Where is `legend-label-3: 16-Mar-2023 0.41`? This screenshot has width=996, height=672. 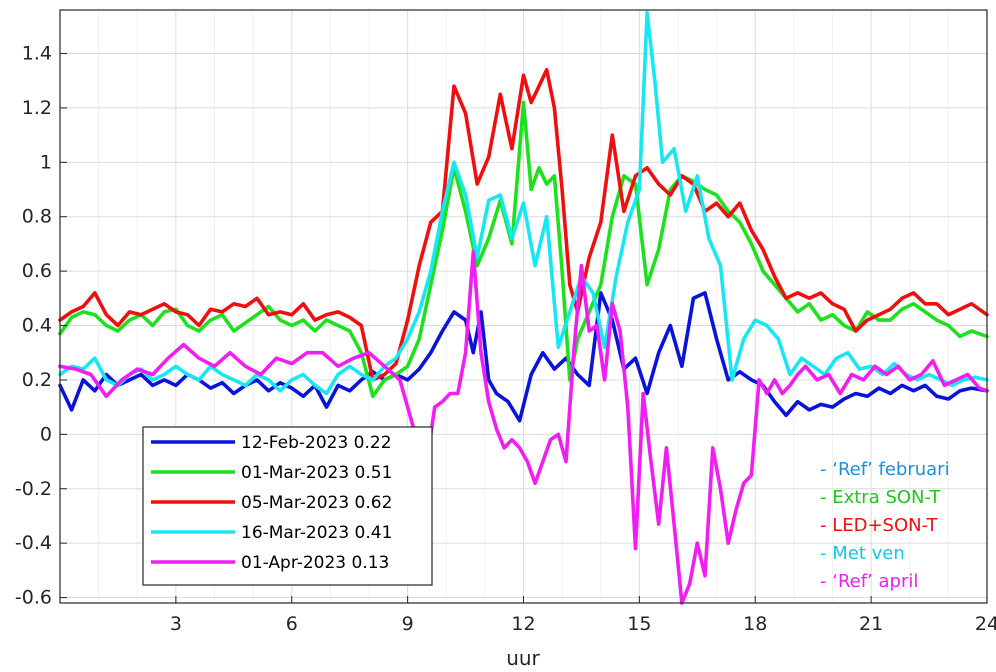
legend-label-3: 16-Mar-2023 0.41 is located at coordinates (316, 533).